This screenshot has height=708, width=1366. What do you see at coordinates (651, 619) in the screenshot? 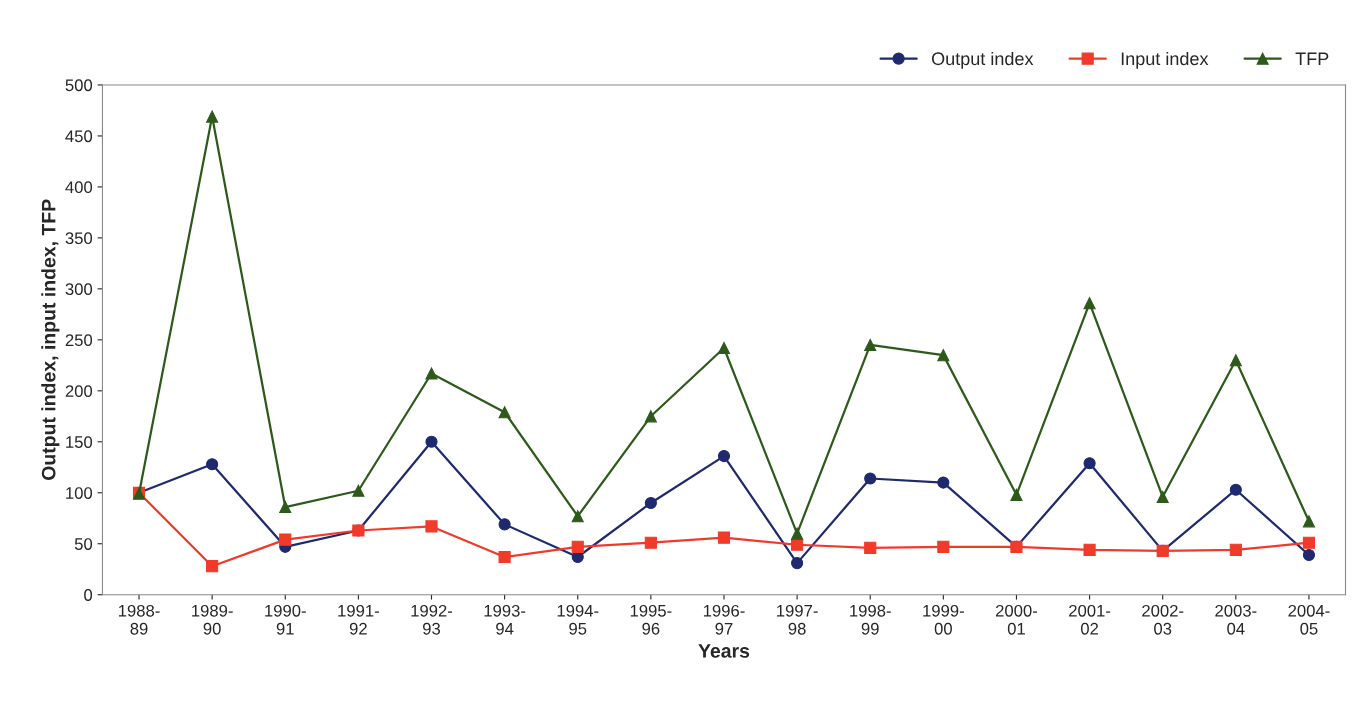
I see `x-tick-label: 1995- 96` at bounding box center [651, 619].